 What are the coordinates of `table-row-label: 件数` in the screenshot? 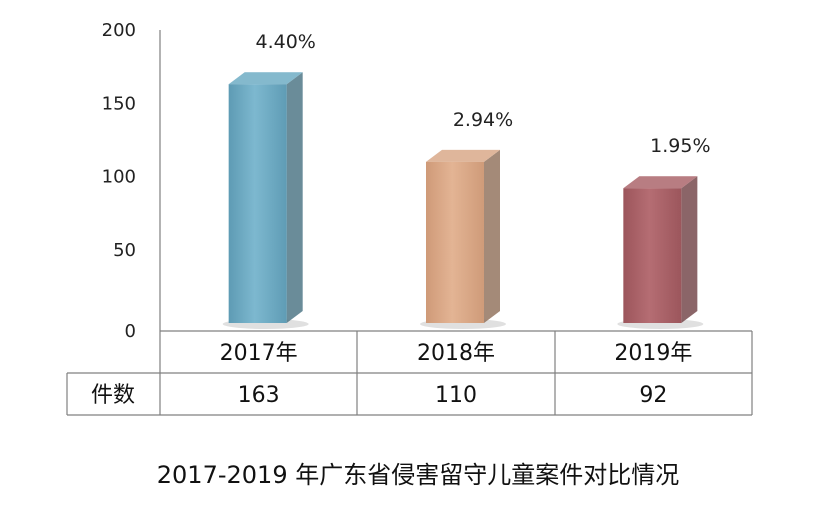 It's located at (113, 395).